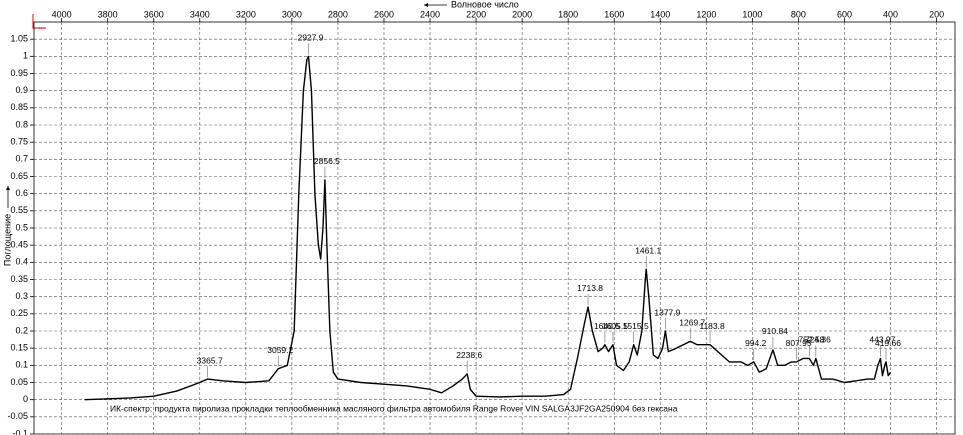 The height and width of the screenshot is (435, 963). Describe the element at coordinates (62, 14) in the screenshot. I see `x-tick-label: 4000` at that location.